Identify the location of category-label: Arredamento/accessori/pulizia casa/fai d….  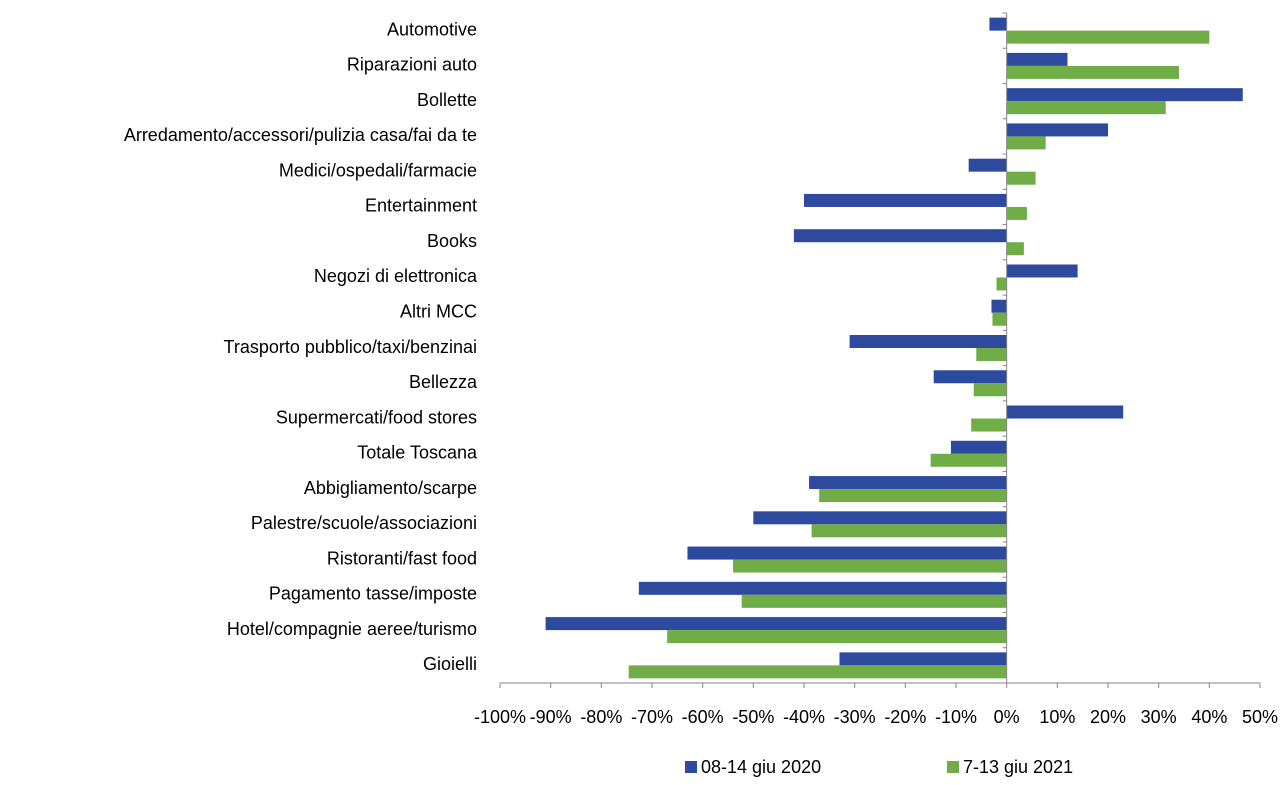
(300, 135).